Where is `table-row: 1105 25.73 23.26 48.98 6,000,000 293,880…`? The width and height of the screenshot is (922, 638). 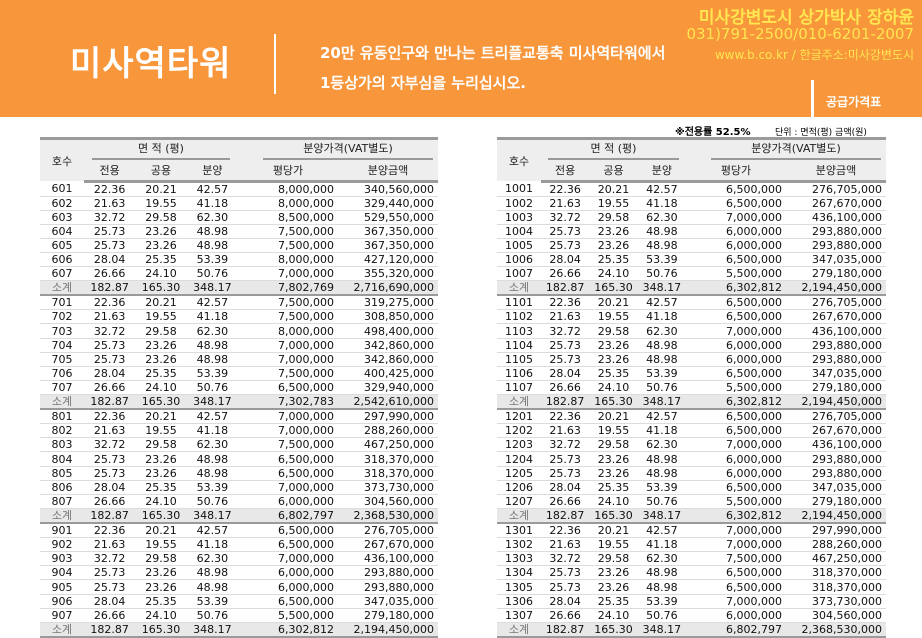 table-row: 1105 25.73 23.26 48.98 6,000,000 293,880… is located at coordinates (691, 359).